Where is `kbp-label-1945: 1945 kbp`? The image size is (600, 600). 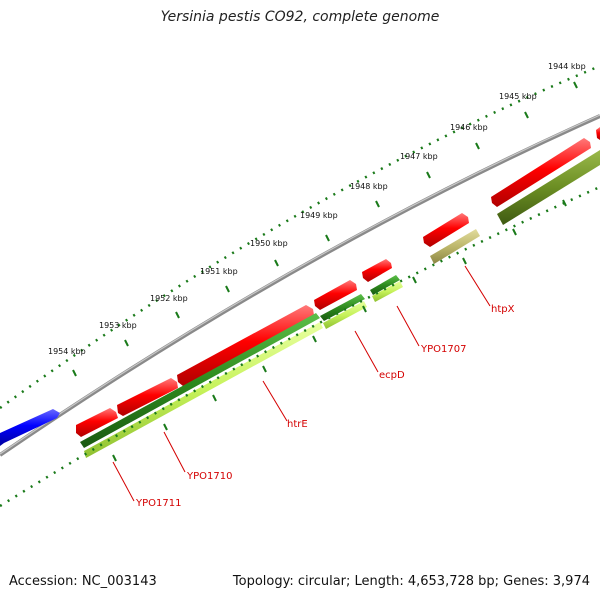
kbp-label-1945: 1945 kbp is located at coordinates (518, 96).